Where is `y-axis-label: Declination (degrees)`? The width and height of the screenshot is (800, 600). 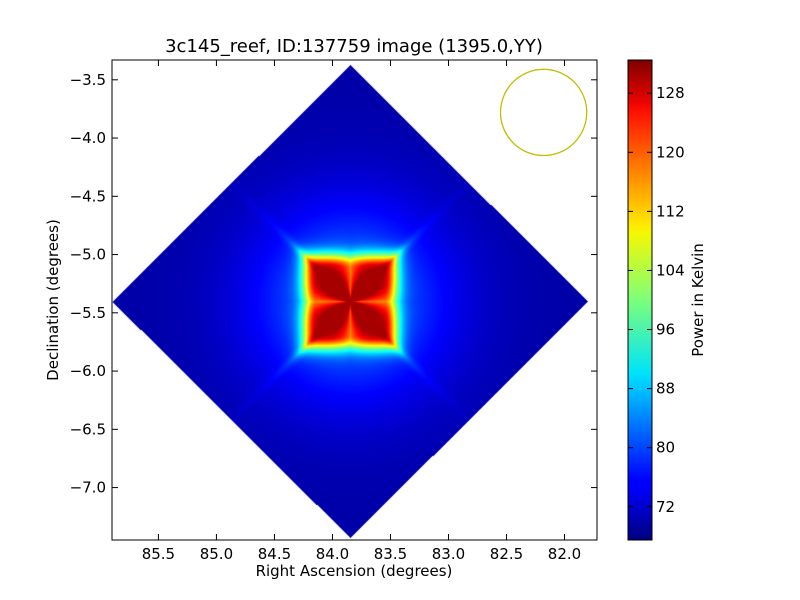 y-axis-label: Declination (degrees) is located at coordinates (53, 300).